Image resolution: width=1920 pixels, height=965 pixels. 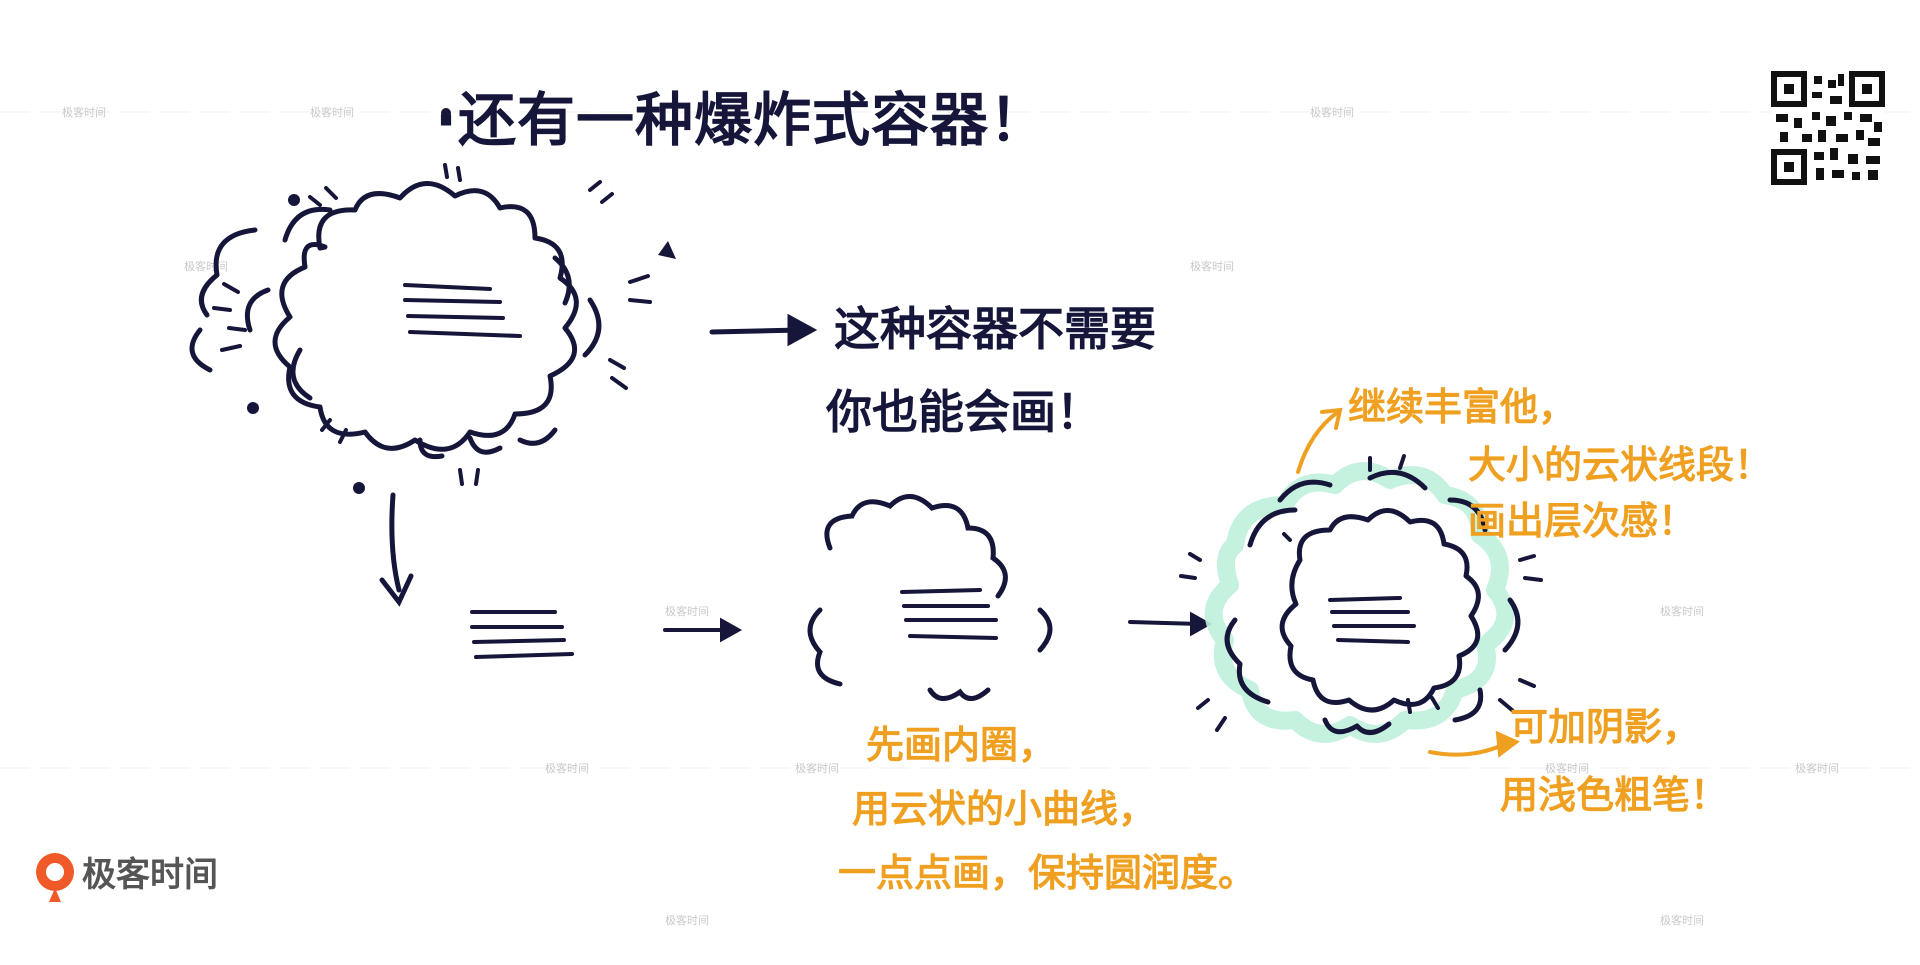 What do you see at coordinates (1614, 795) in the screenshot?
I see `note-shadow-line-2: 用浅色粗笔！` at bounding box center [1614, 795].